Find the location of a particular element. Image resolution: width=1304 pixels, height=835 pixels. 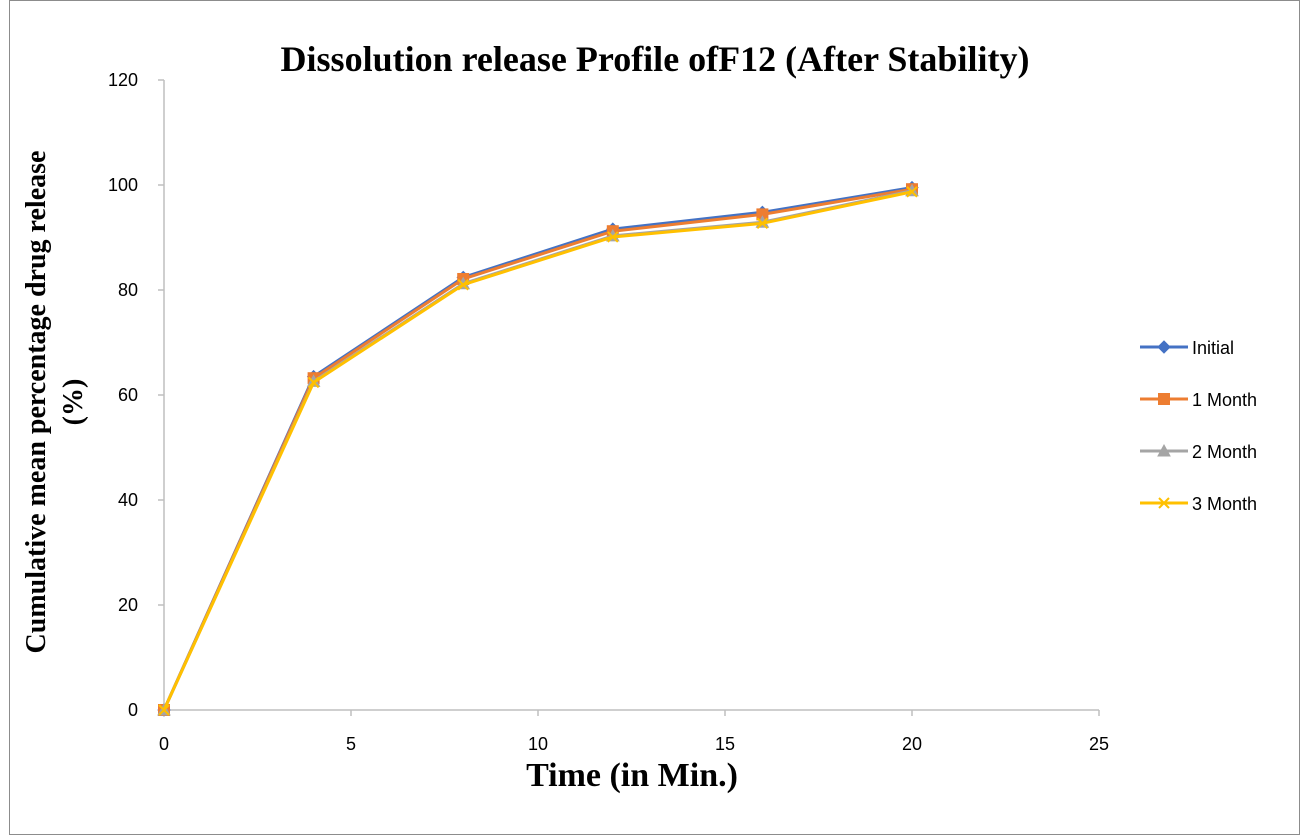

y-tick-label: 0 is located at coordinates (133, 710).